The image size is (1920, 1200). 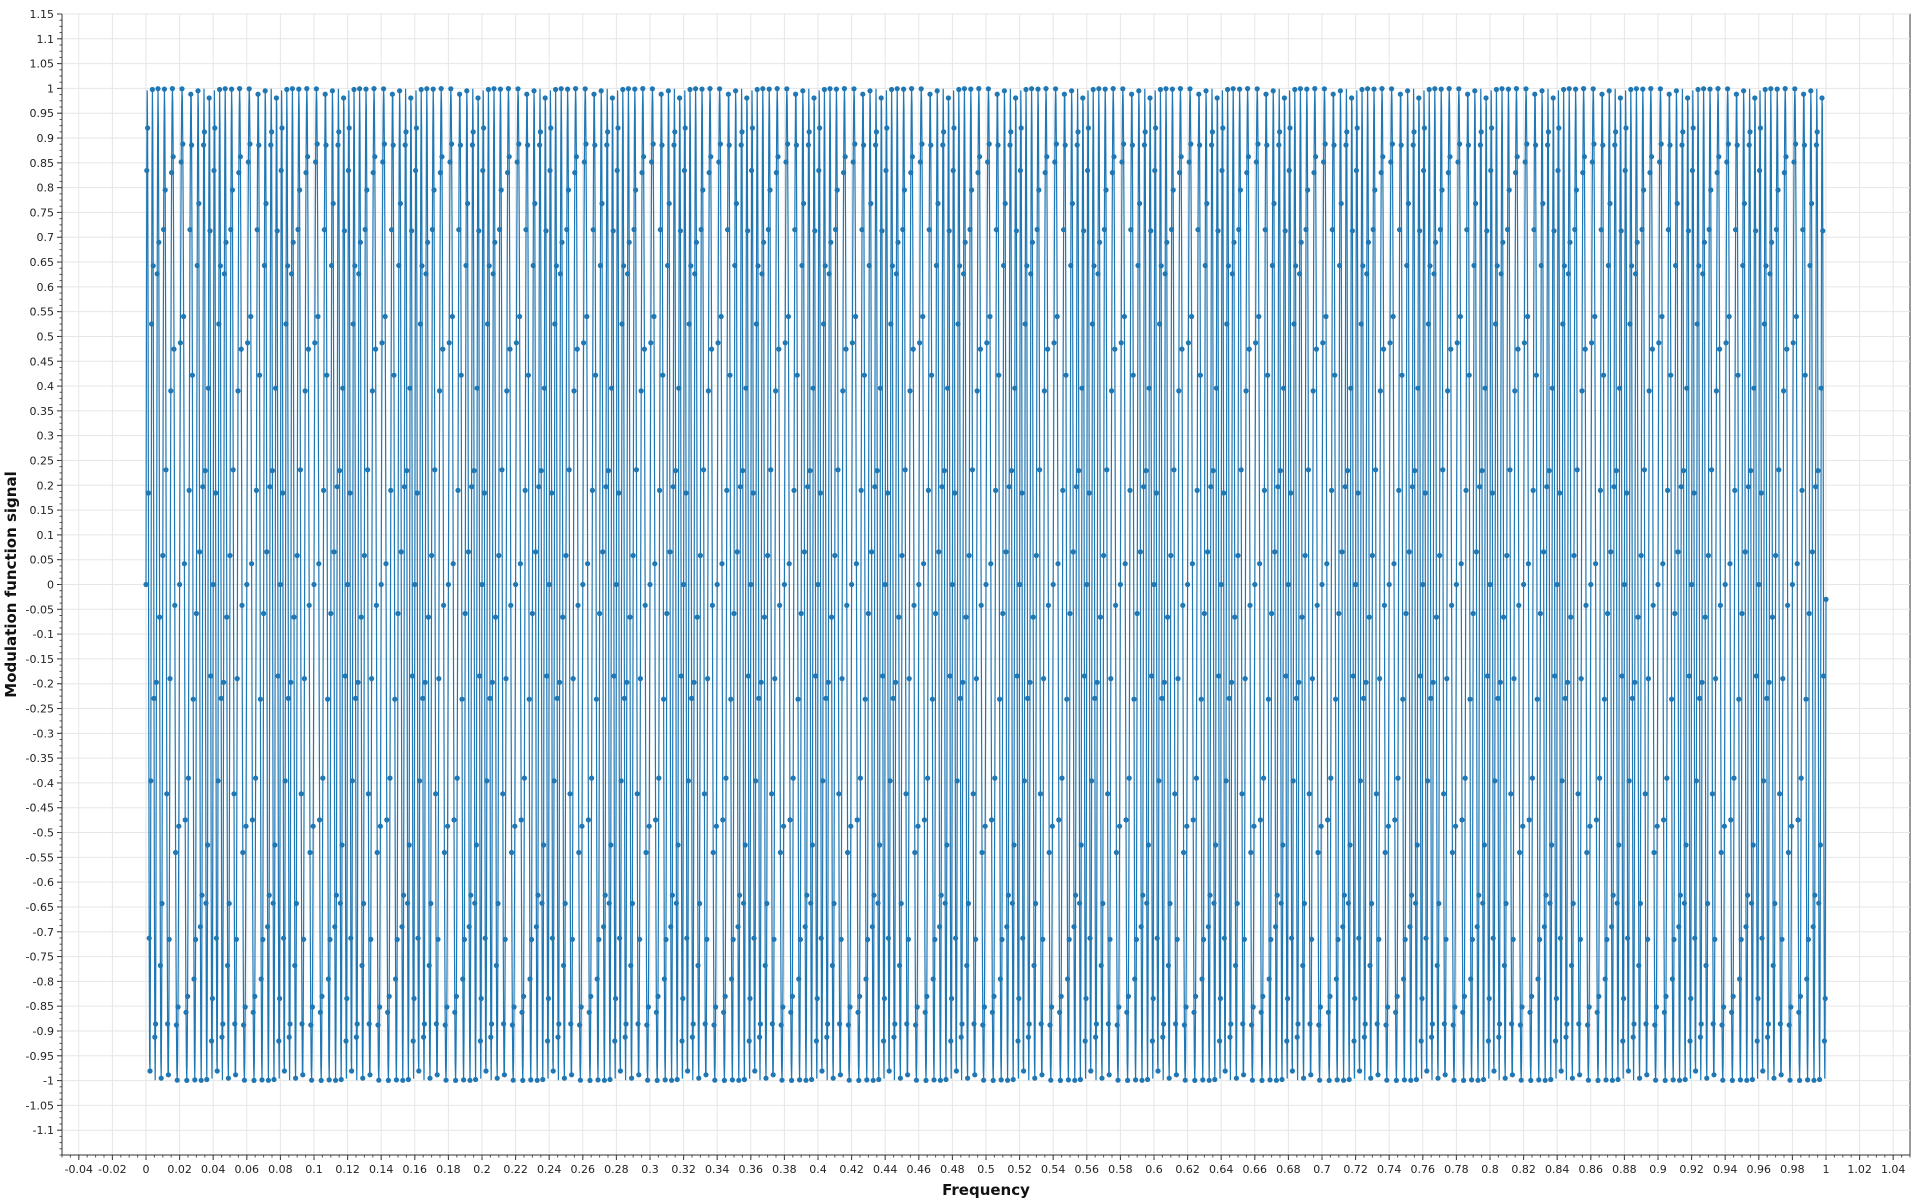 What do you see at coordinates (1490, 1169) in the screenshot?
I see `x-tick-label: 0.8` at bounding box center [1490, 1169].